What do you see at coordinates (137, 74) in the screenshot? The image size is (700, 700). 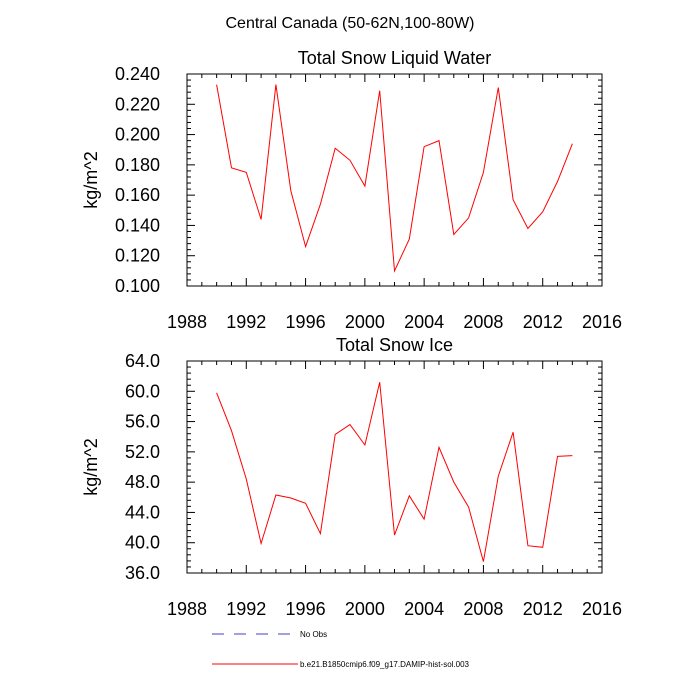 I see `y-tick-label: 0.240` at bounding box center [137, 74].